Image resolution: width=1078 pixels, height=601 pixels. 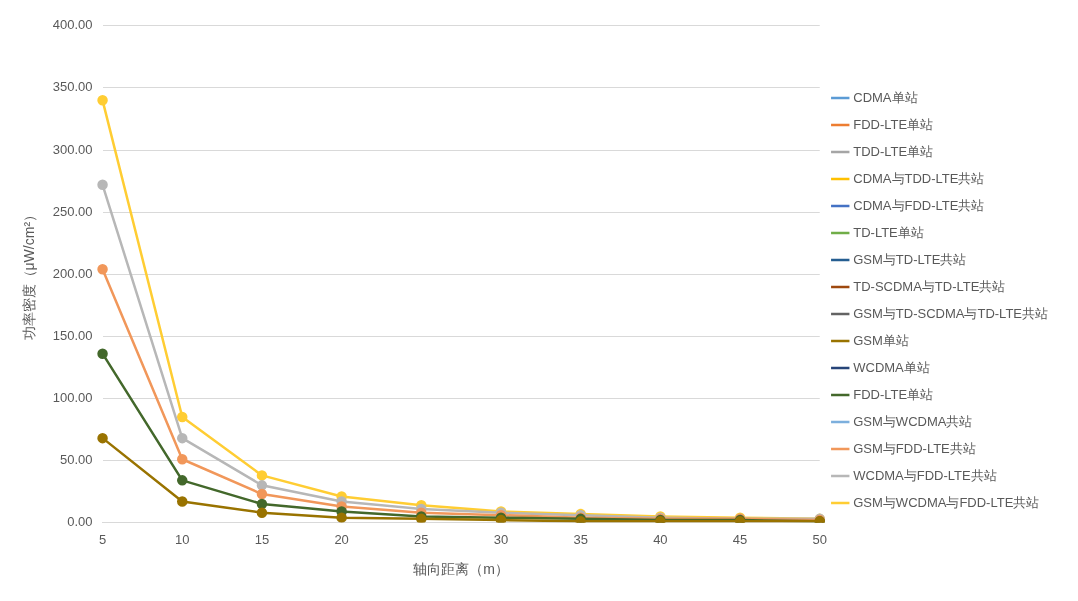 What do you see at coordinates (888, 232) in the screenshot?
I see `legend-label: TD-LTE单站` at bounding box center [888, 232].